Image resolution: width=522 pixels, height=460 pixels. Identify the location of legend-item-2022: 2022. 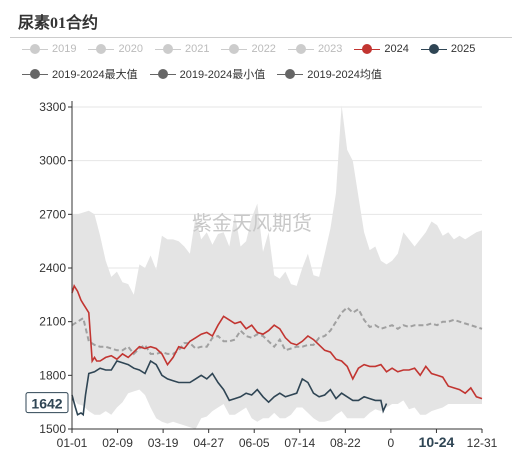
(248, 49).